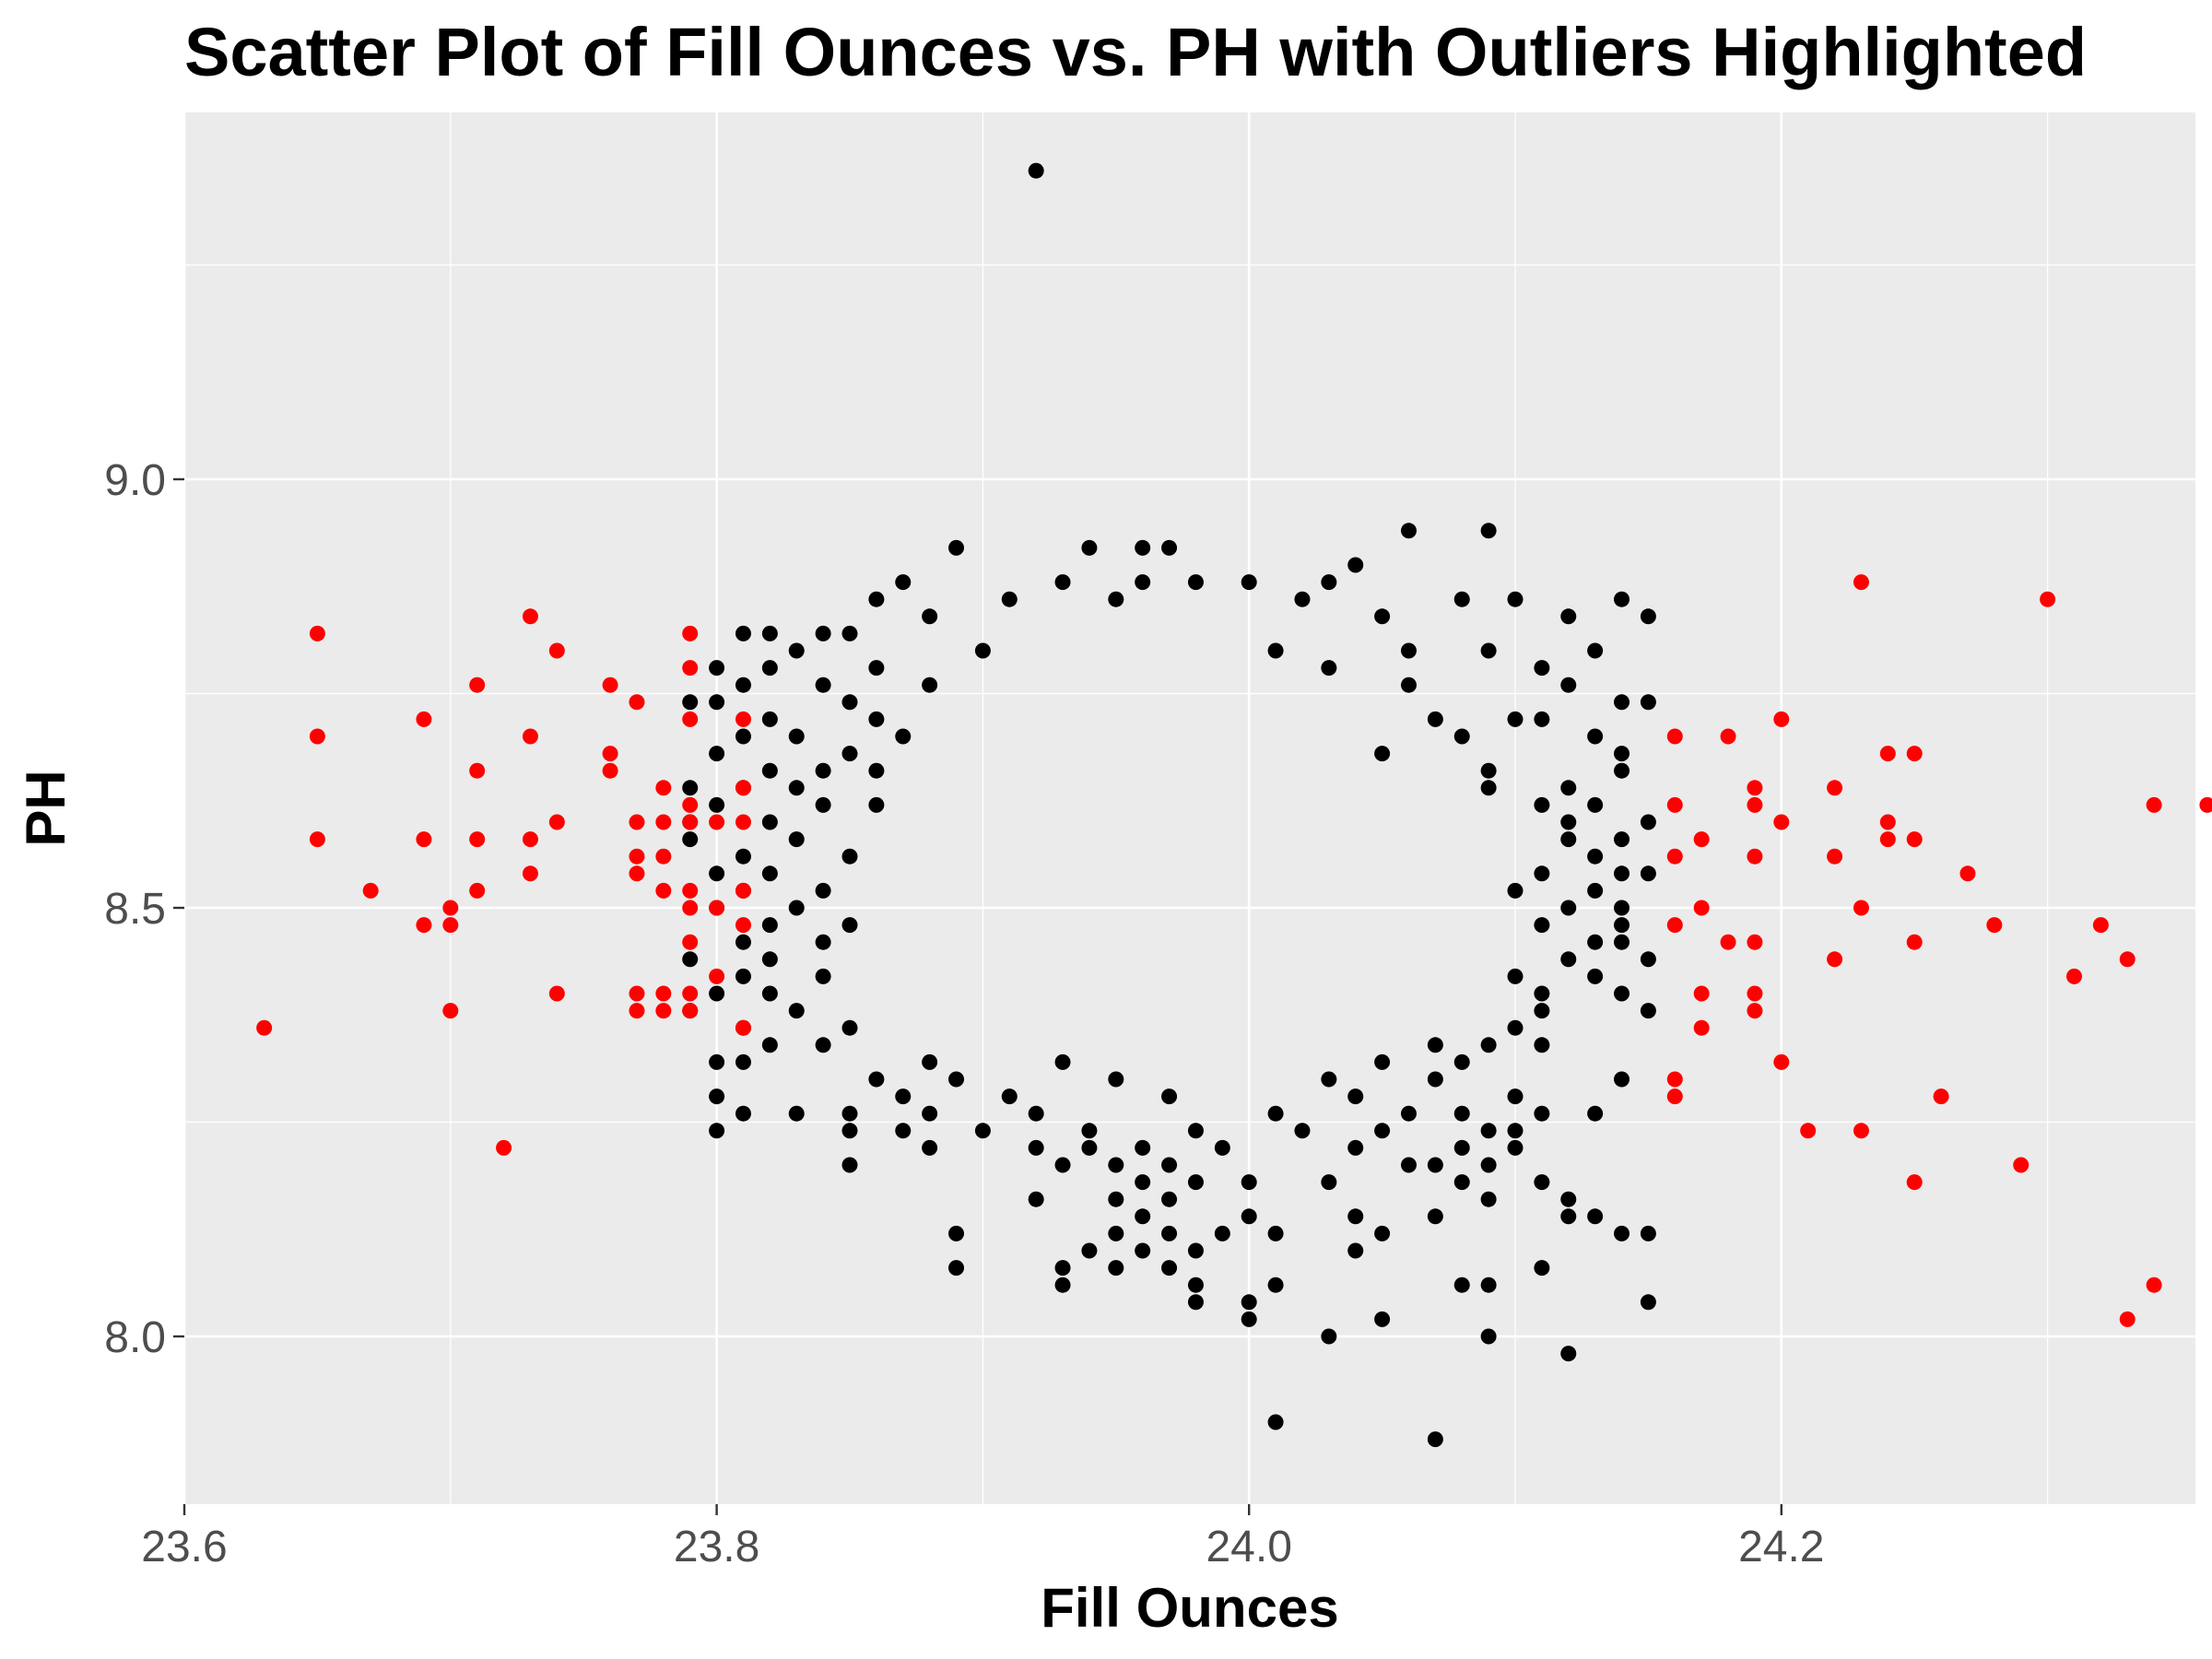  I want to click on y-tick-label: 8.0, so click(135, 1337).